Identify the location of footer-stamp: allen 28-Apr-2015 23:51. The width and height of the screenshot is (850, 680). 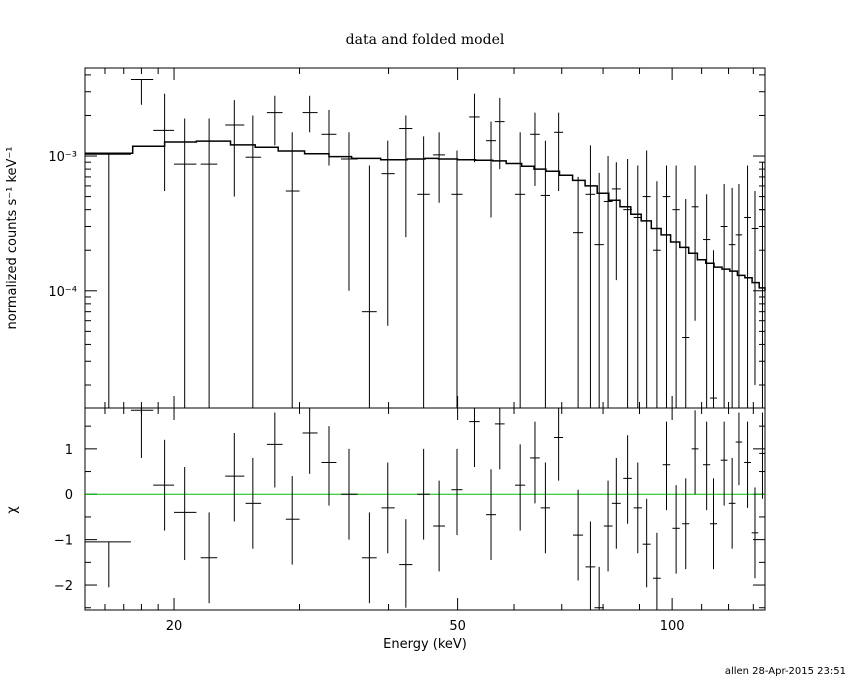
(785, 671).